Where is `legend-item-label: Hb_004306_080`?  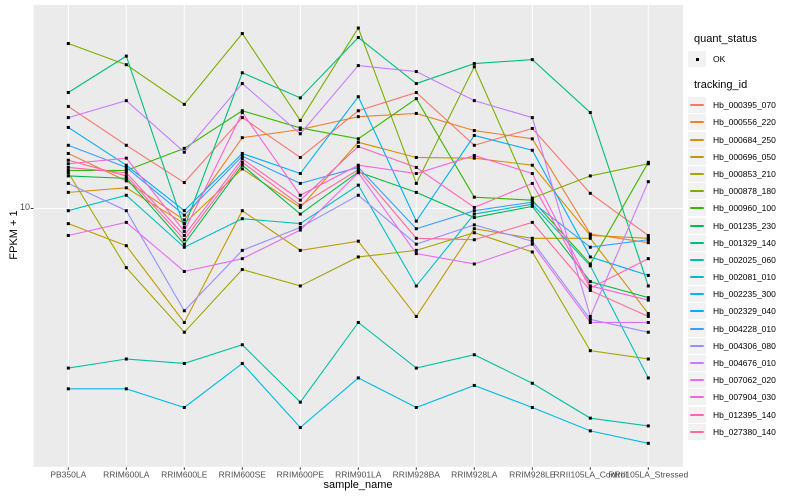 legend-item-label: Hb_004306_080 is located at coordinates (744, 345).